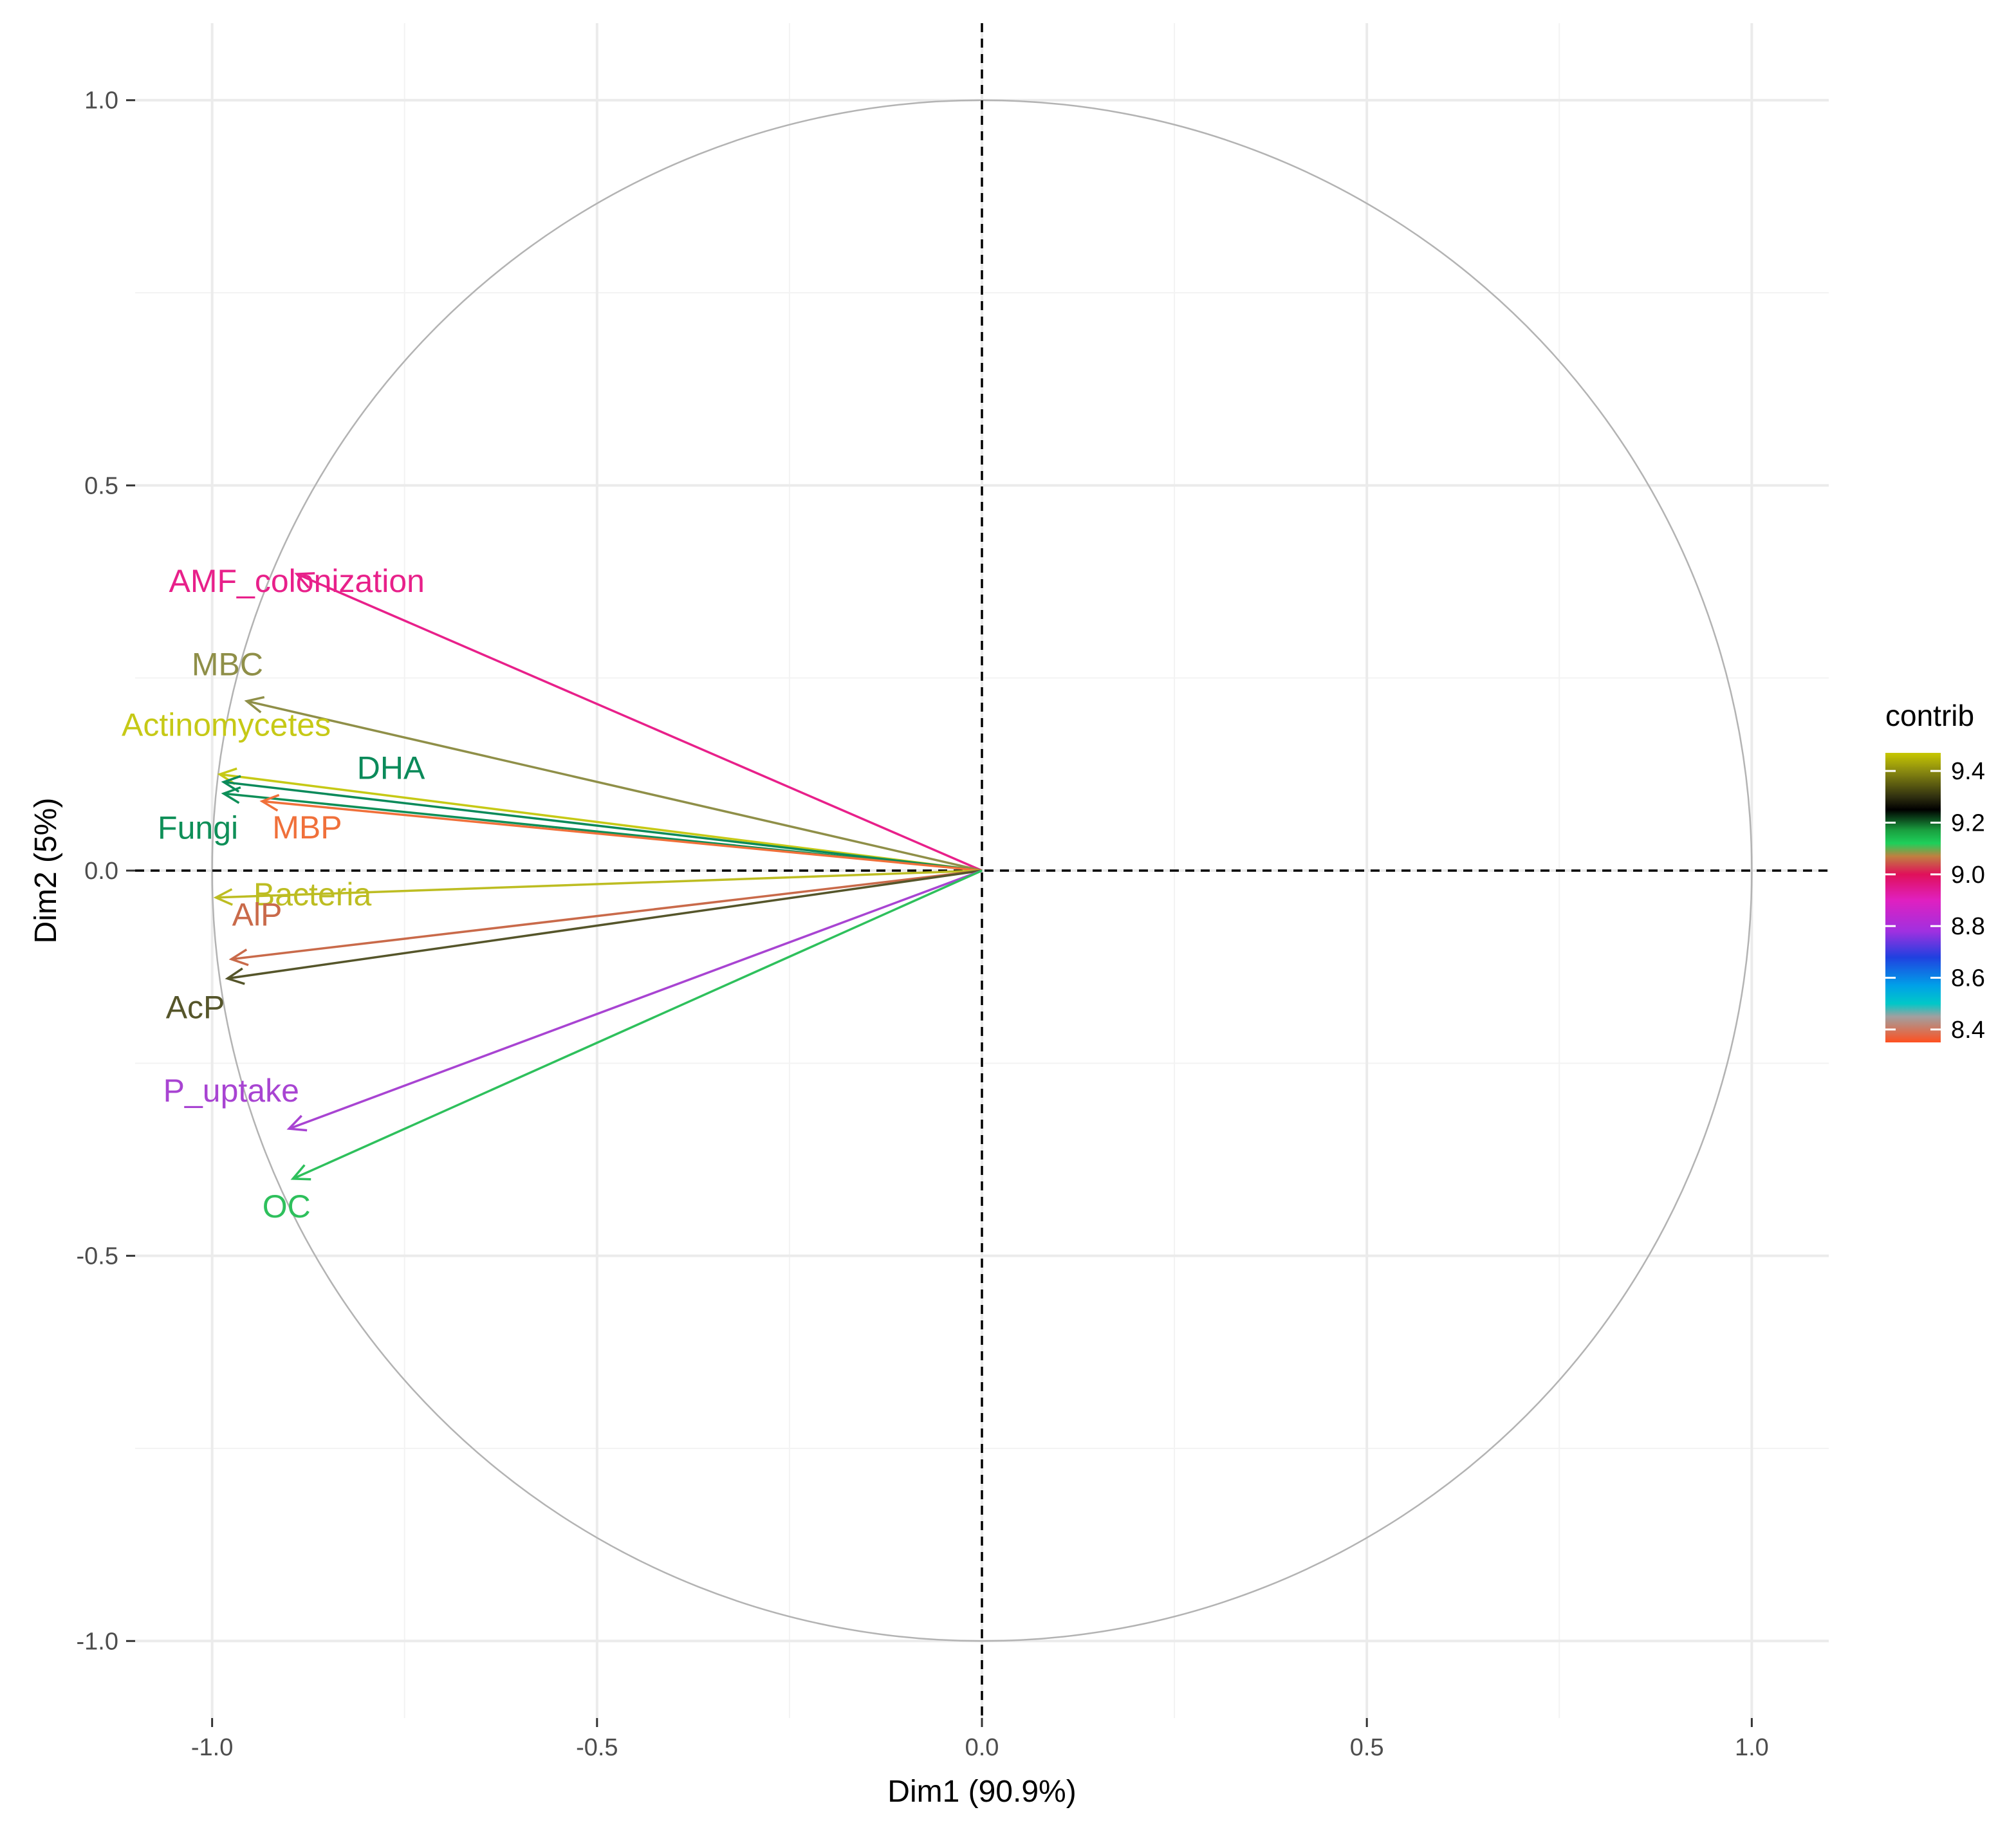 The height and width of the screenshot is (1830, 2016). I want to click on variable-label-DHA: DHA, so click(391, 768).